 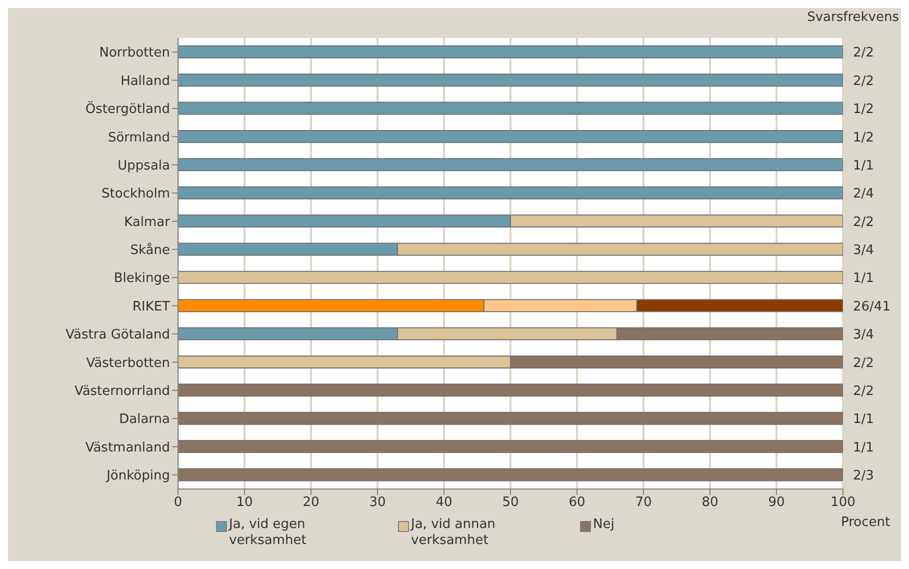 What do you see at coordinates (127, 448) in the screenshot?
I see `y-tick-label: Västmanland` at bounding box center [127, 448].